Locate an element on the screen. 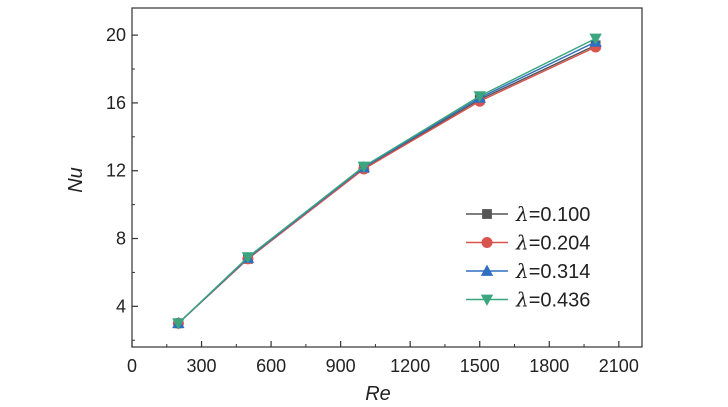 The image size is (728, 407). y-tick-label: 12 is located at coordinates (116, 171).